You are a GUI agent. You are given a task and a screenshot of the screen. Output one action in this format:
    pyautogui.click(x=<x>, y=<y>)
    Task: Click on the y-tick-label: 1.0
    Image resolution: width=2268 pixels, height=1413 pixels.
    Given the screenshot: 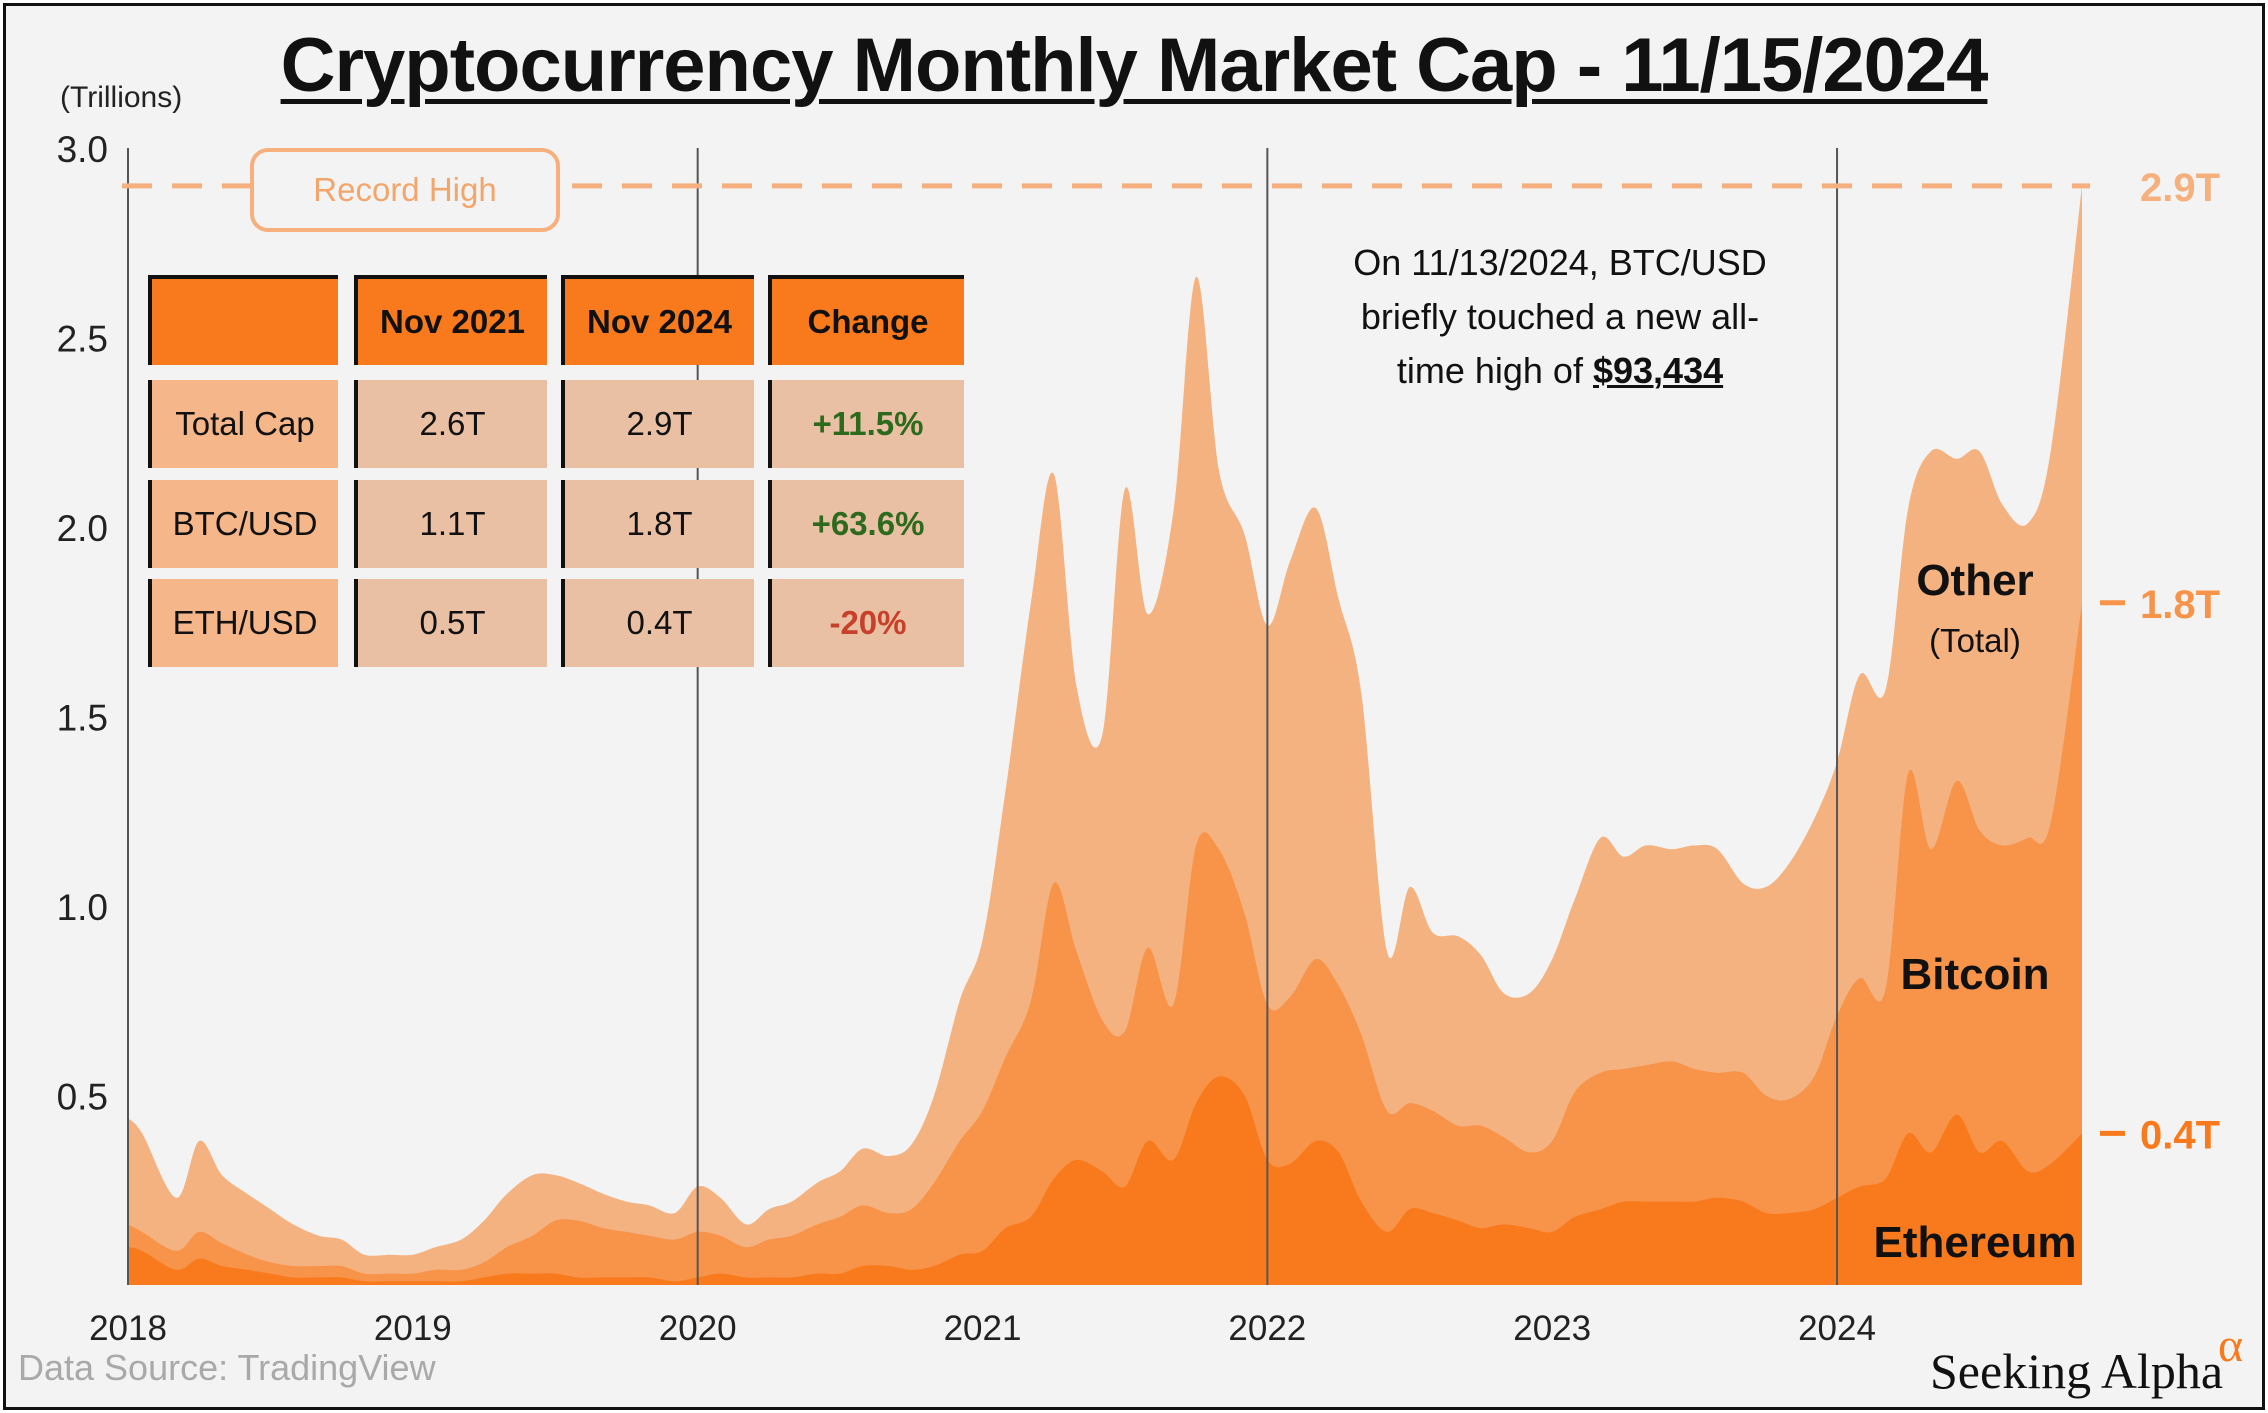 What is the action you would take?
    pyautogui.click(x=82, y=907)
    